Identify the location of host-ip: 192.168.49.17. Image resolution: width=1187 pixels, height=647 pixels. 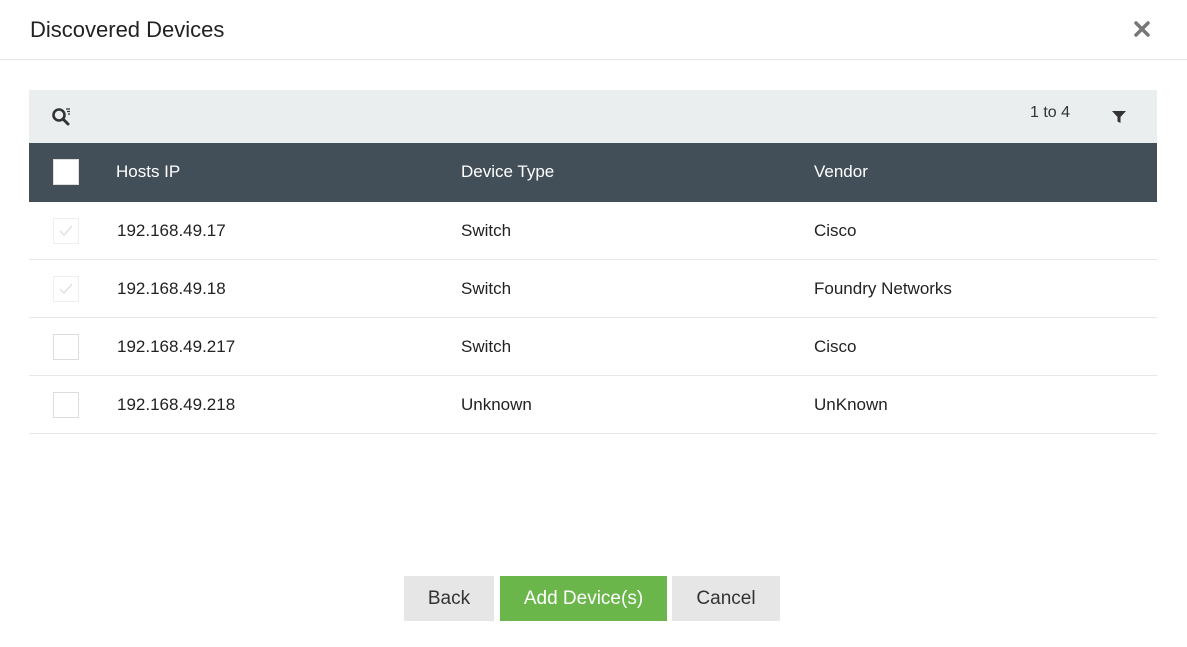
(171, 230).